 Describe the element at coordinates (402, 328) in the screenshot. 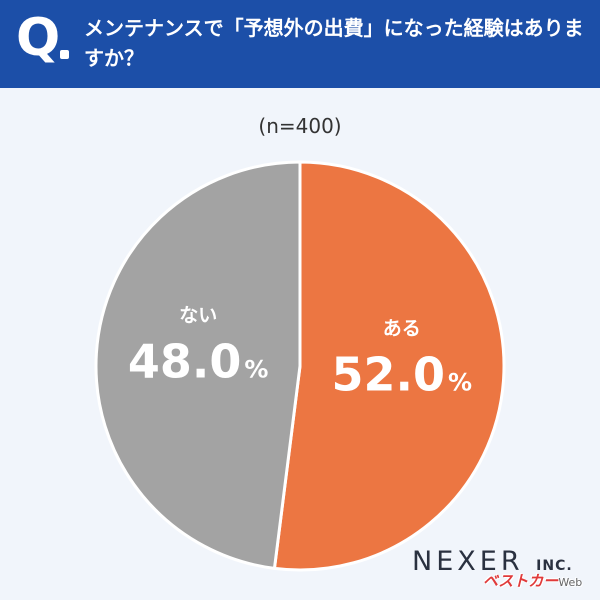

I see `slice-label-1: ある` at that location.